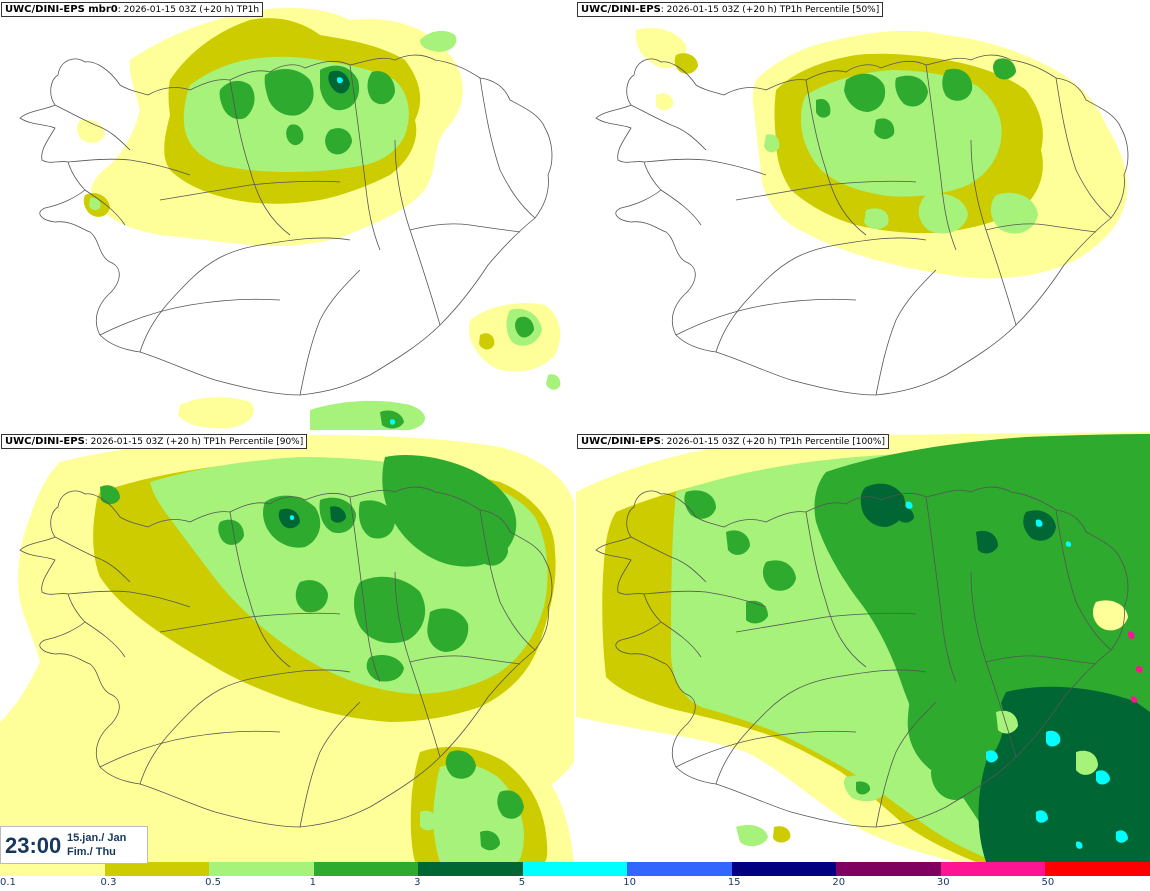 This screenshot has height=891, width=1150. Describe the element at coordinates (417, 882) in the screenshot. I see `colorbar-tick-label: 3` at that location.